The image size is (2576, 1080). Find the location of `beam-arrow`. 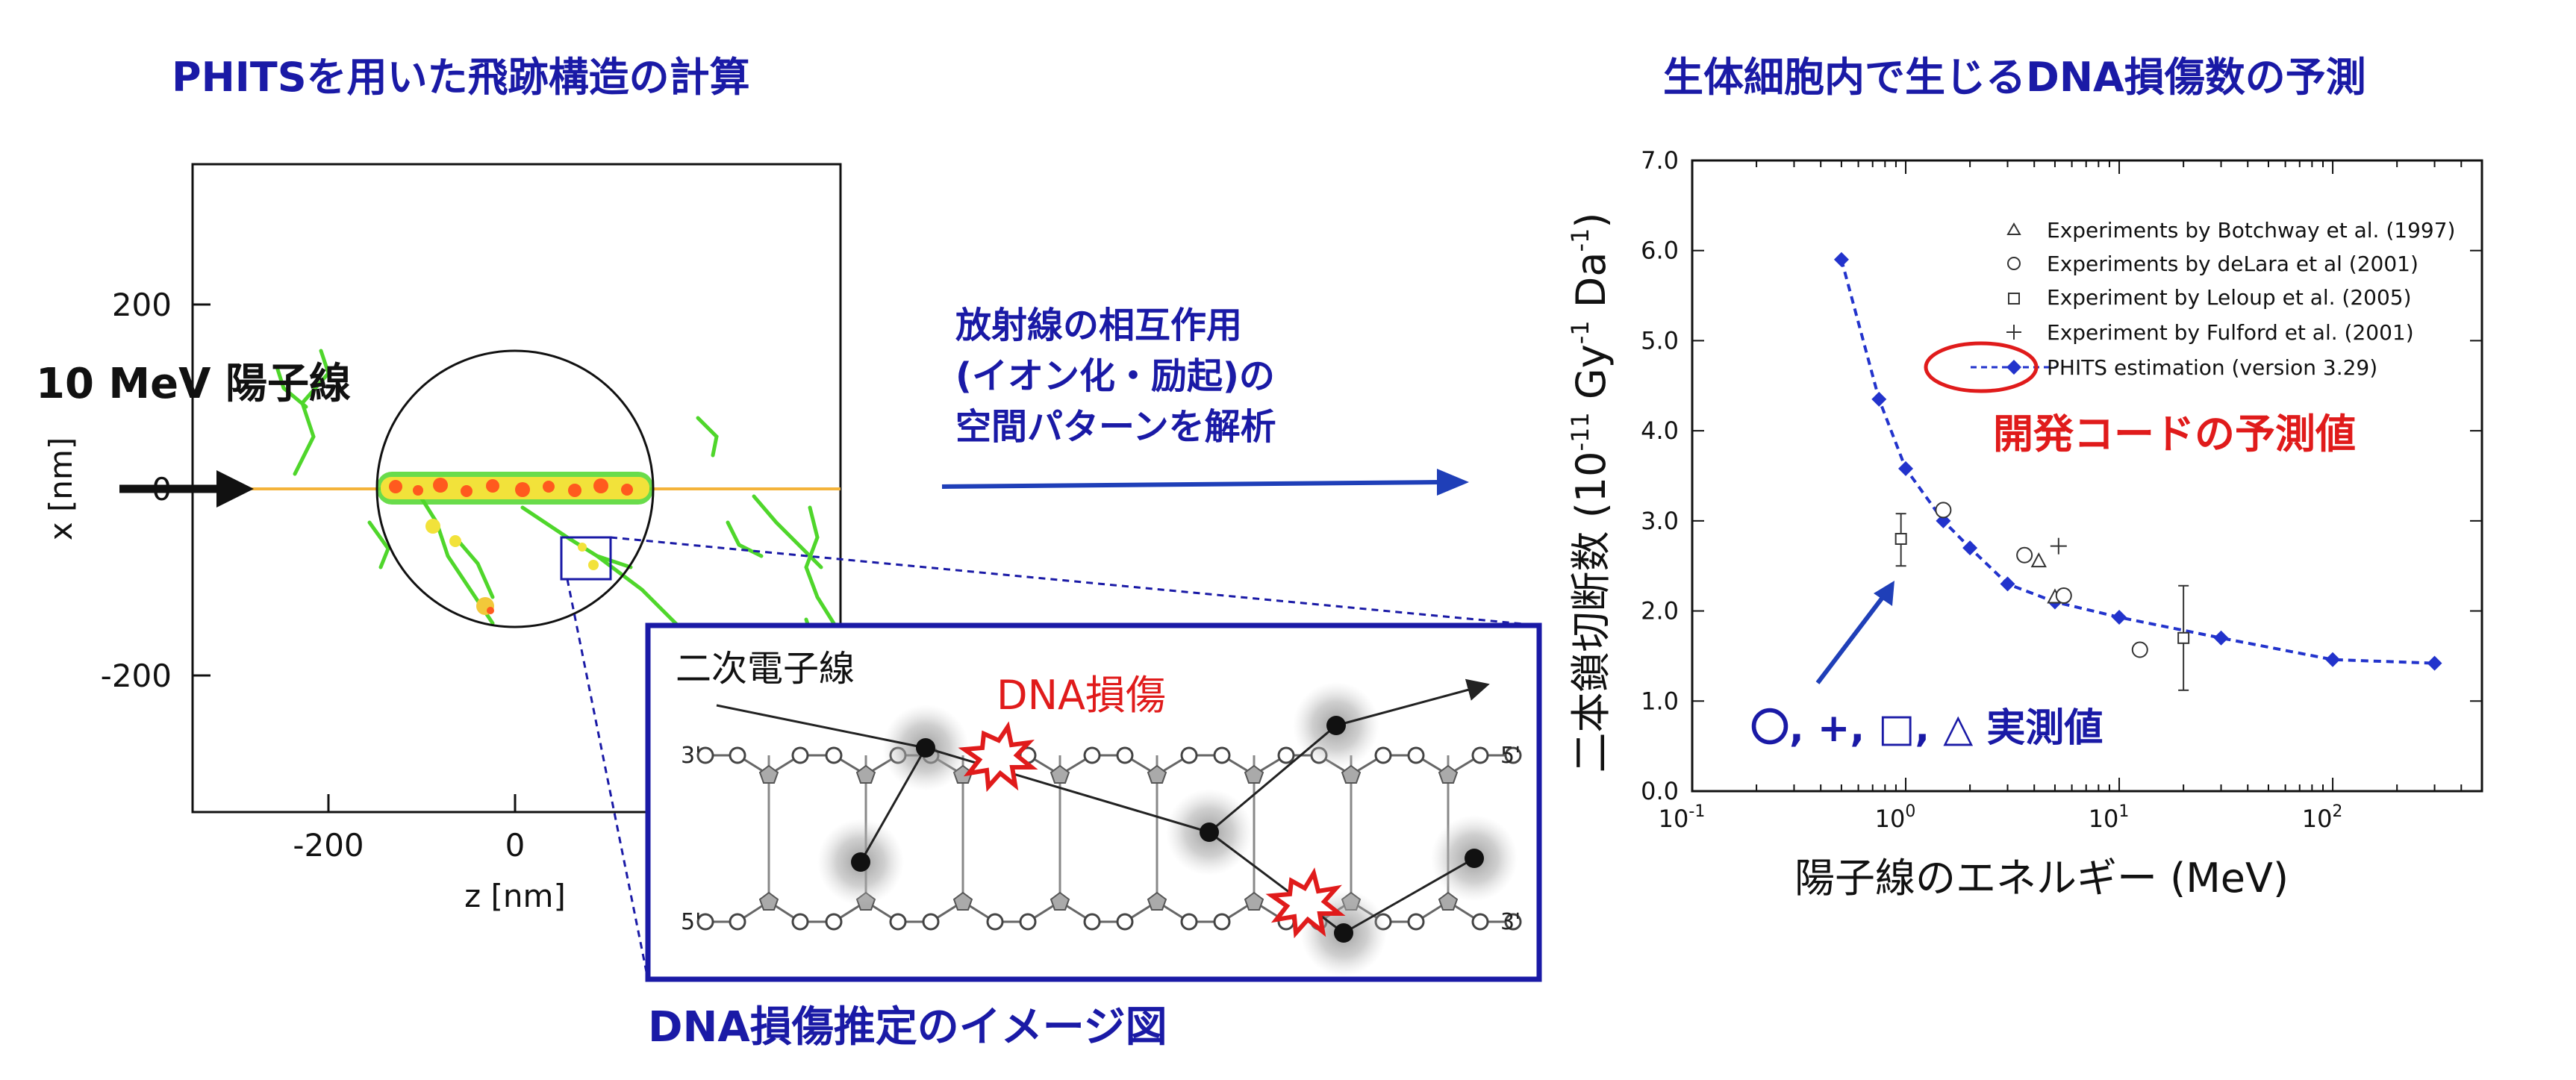

beam-arrow is located at coordinates (186, 489).